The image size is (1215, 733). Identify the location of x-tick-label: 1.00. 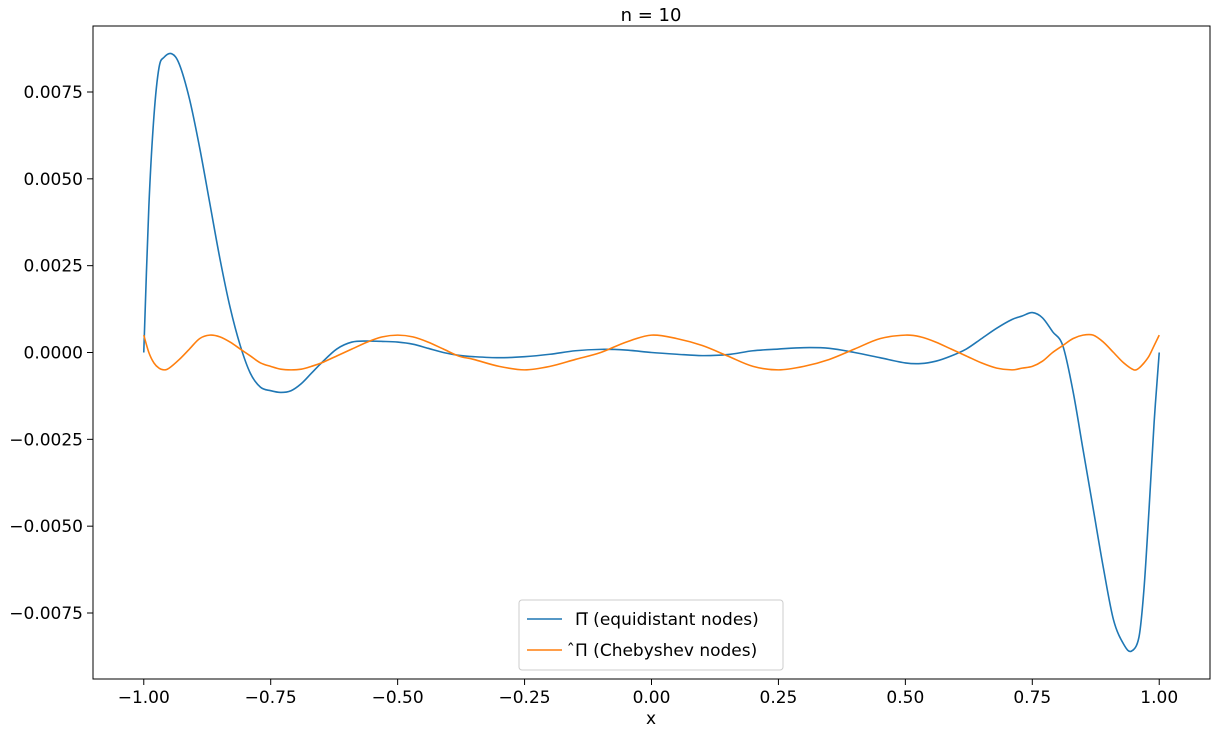
(1159, 698).